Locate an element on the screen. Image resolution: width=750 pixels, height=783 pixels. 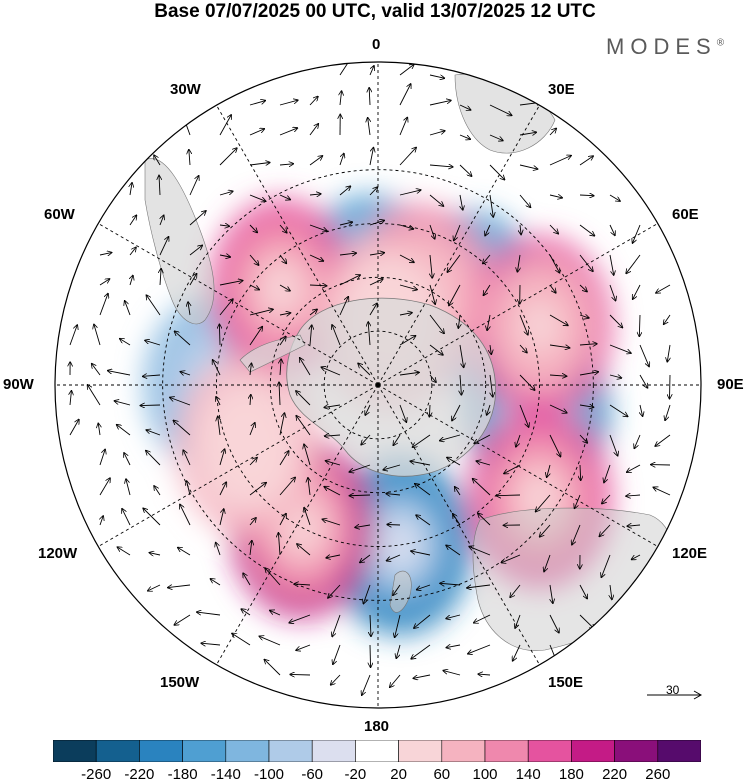
lon-label-90e: 90E is located at coordinates (730, 384).